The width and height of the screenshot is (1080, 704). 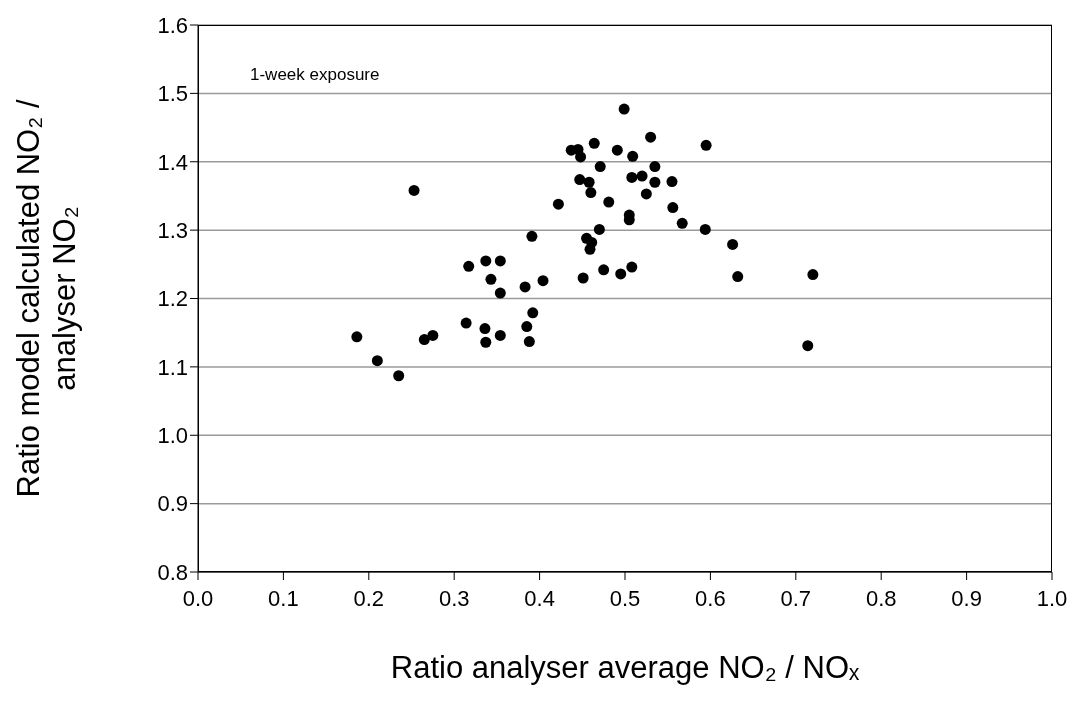 I want to click on y-tick-label: 1.5, so click(x=172, y=94).